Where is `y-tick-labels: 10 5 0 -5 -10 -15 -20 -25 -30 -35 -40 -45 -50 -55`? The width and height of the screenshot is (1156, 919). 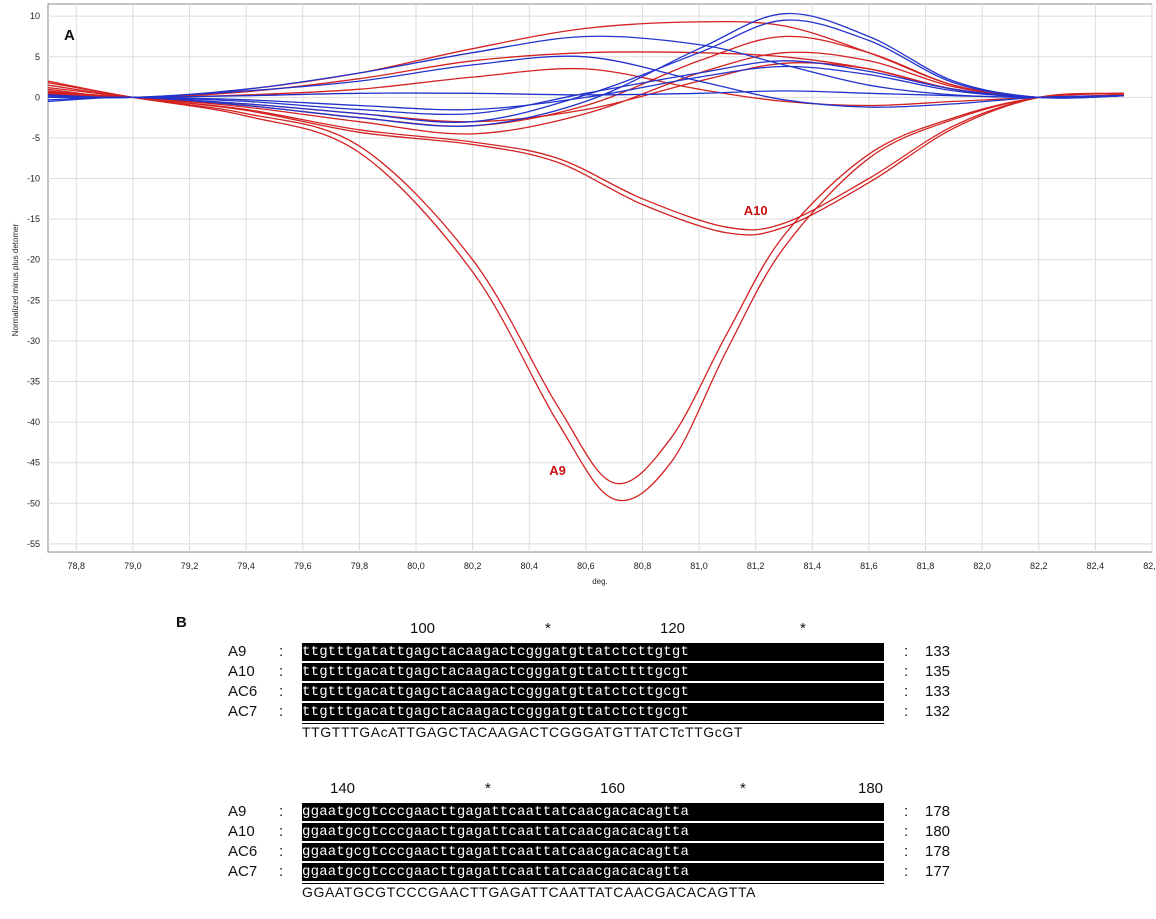 y-tick-labels: 10 5 0 -5 -10 -15 -20 -25 -30 -35 -40 -45 -50 -55 is located at coordinates (33, 280).